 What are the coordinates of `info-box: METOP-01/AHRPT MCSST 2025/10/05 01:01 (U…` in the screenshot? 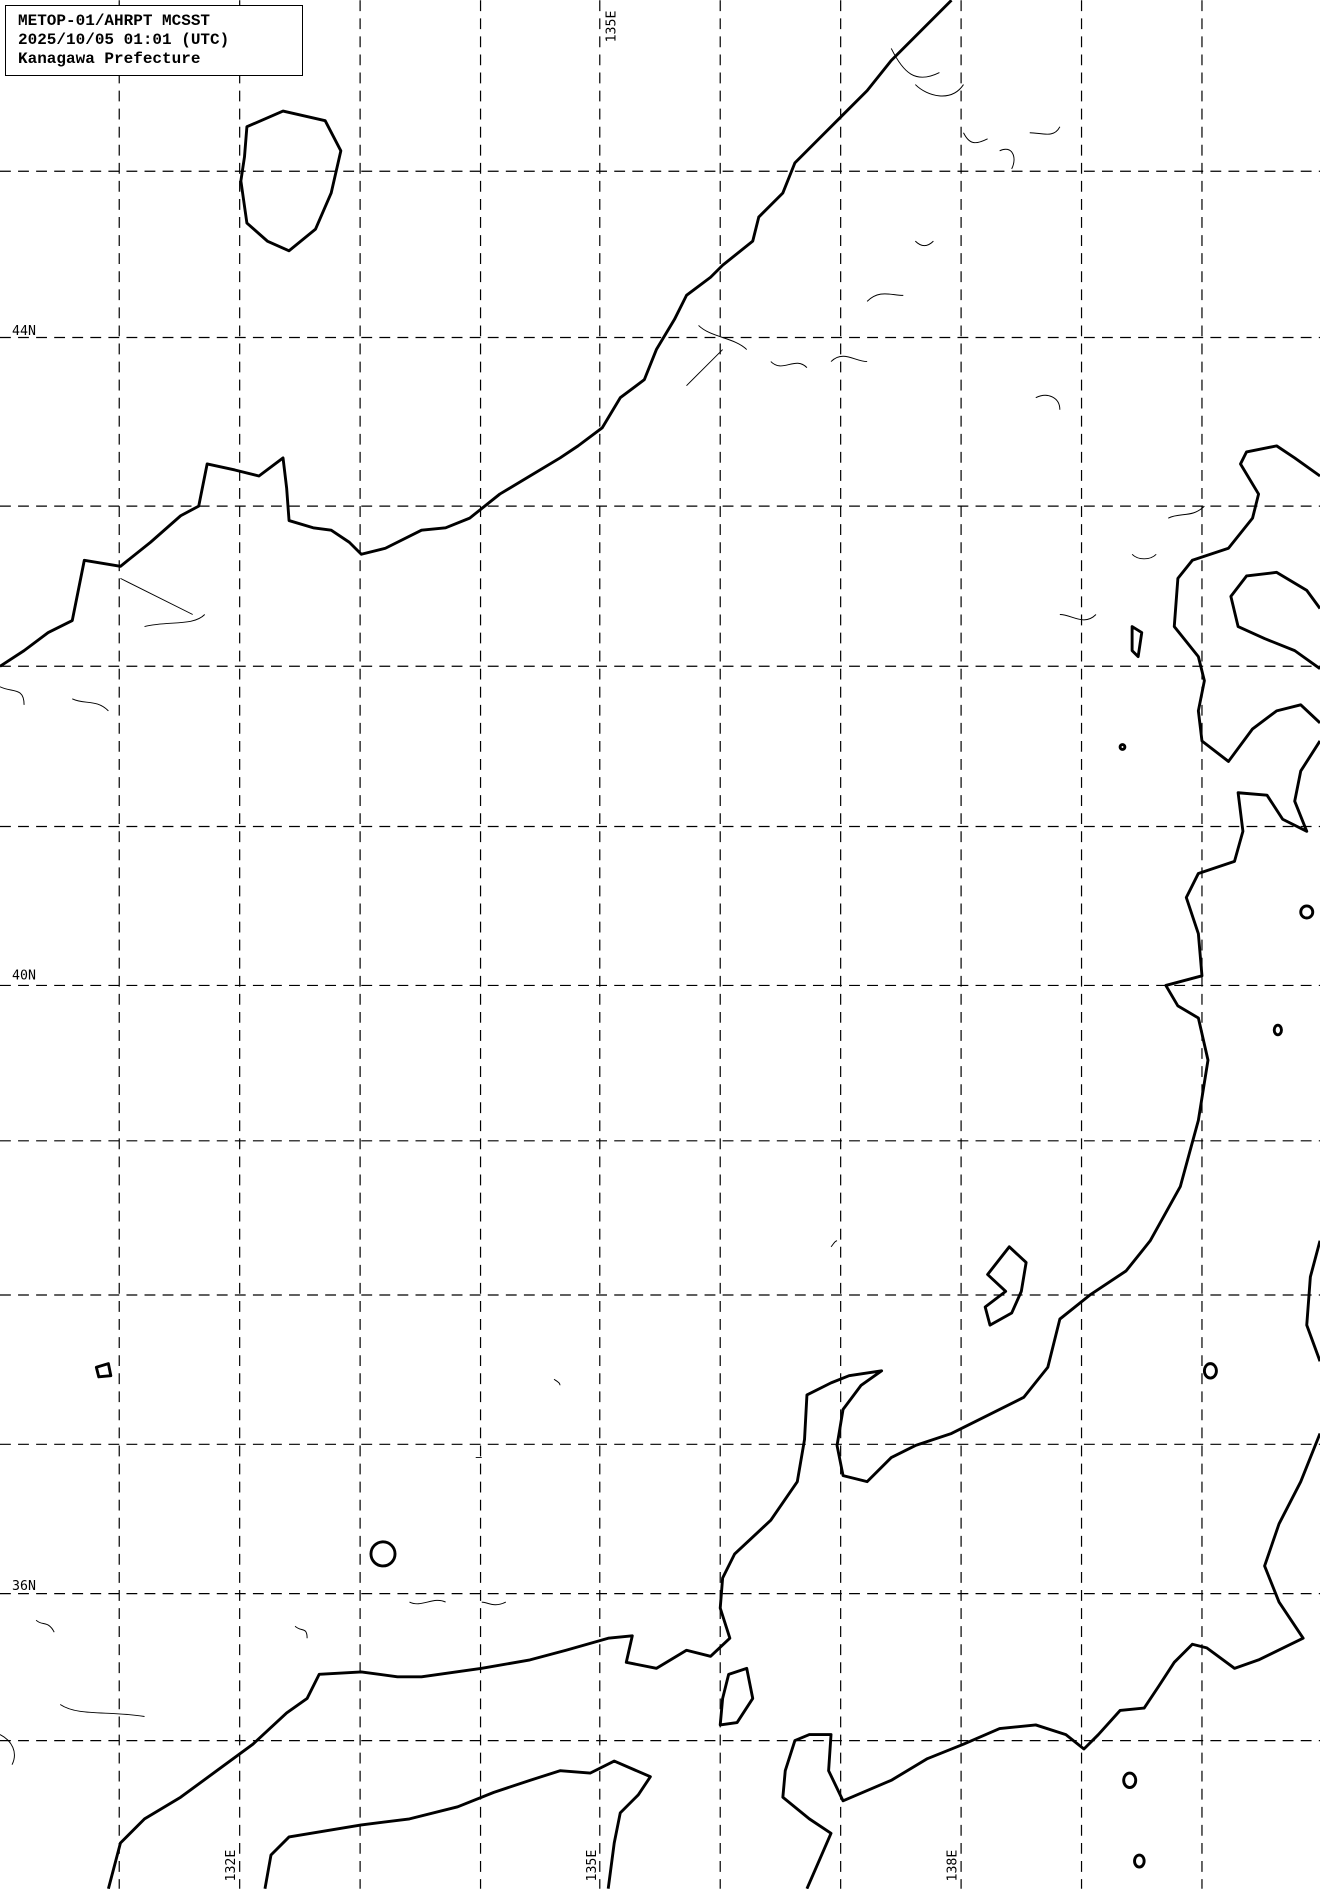 It's located at (154, 40).